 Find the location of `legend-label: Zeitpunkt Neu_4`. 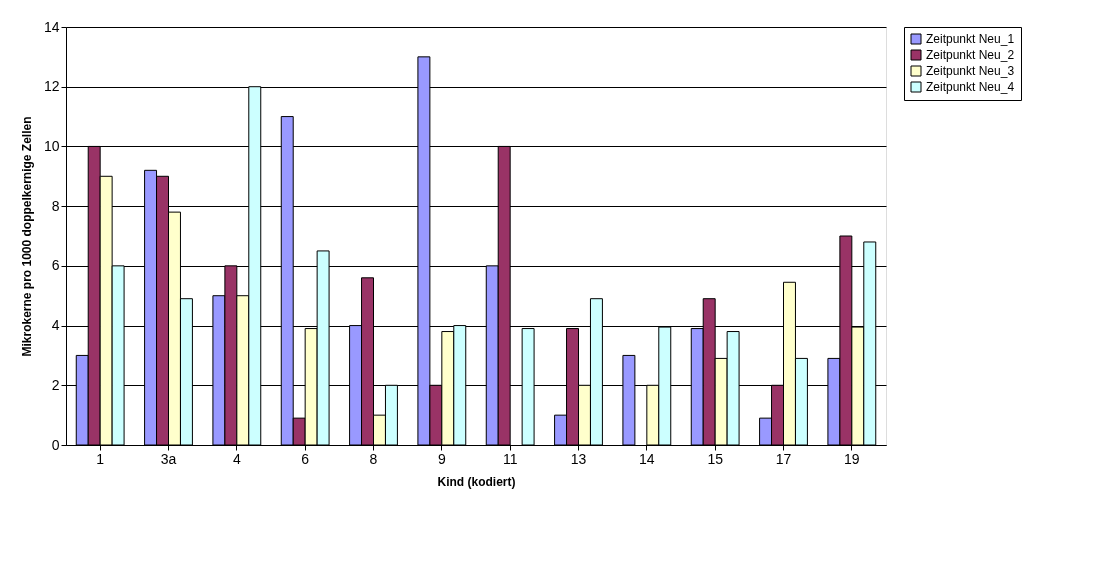

legend-label: Zeitpunkt Neu_4 is located at coordinates (970, 87).